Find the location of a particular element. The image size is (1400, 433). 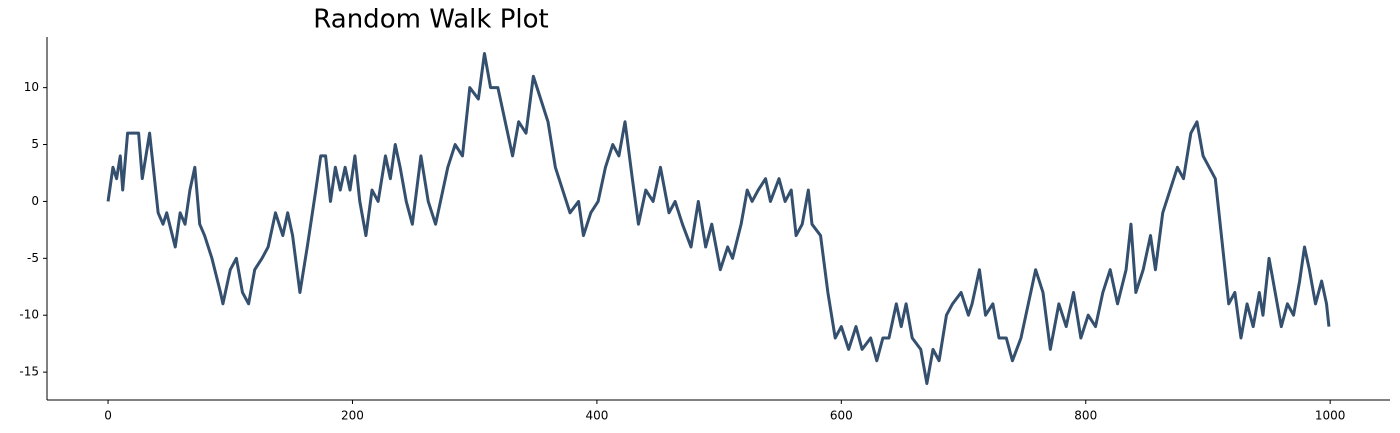

x-tick-label: 800 is located at coordinates (1085, 416).